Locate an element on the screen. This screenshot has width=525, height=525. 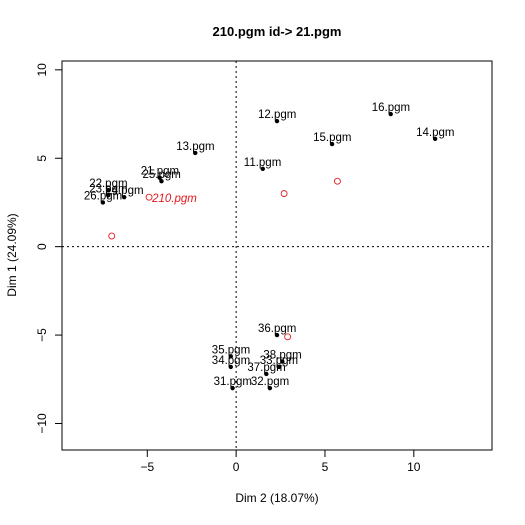
data-point-label: 21.pgm is located at coordinates (160, 172).